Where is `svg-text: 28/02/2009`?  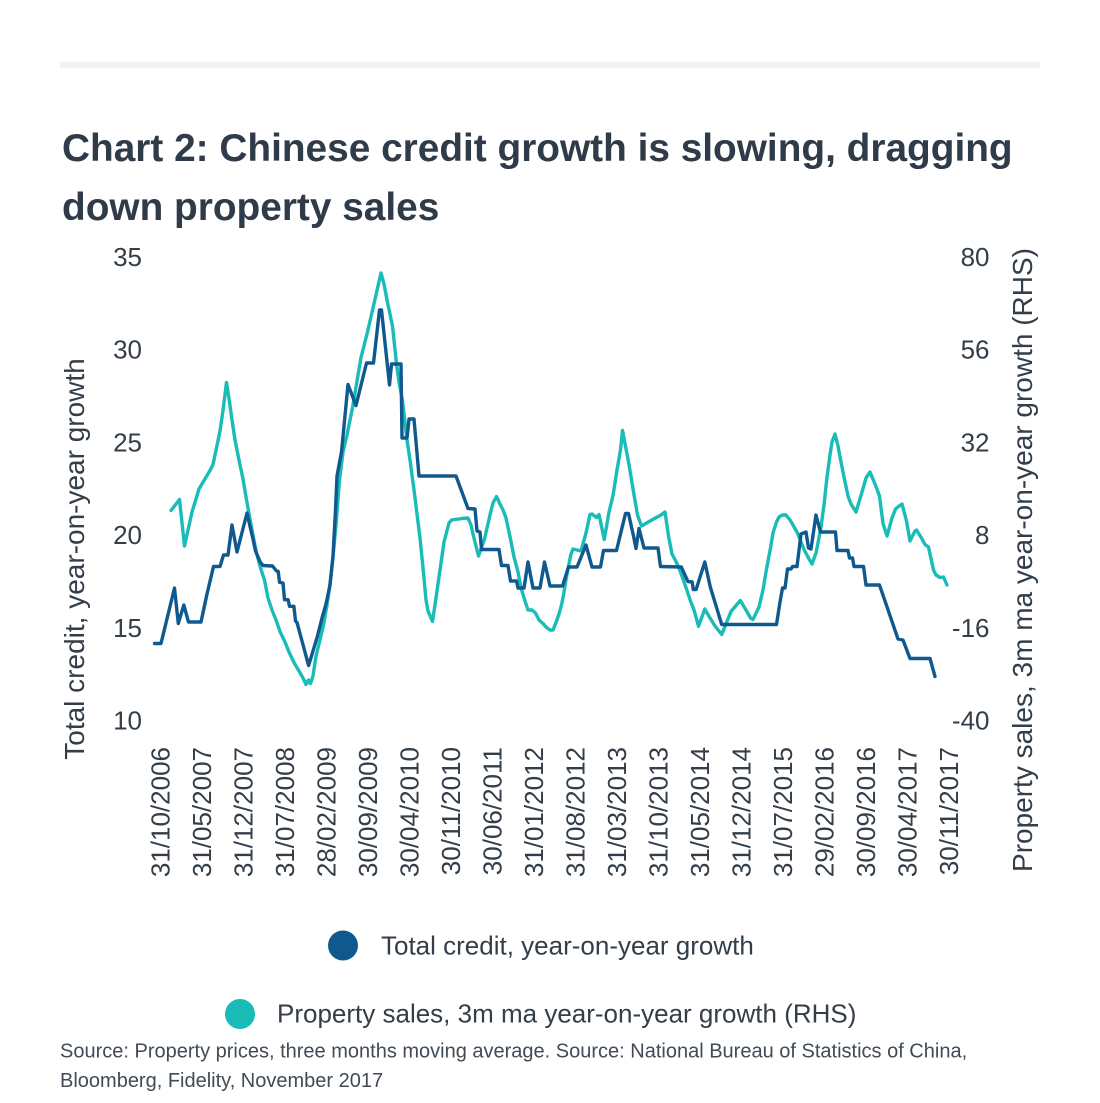 svg-text: 28/02/2009 is located at coordinates (327, 812).